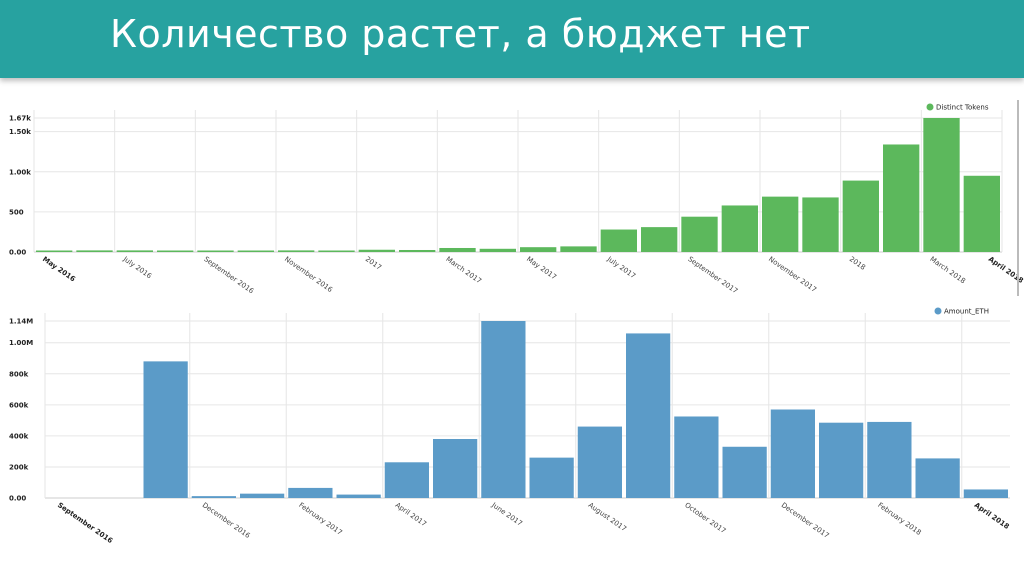 The width and height of the screenshot is (1024, 576). Describe the element at coordinates (21, 322) in the screenshot. I see `y-tick-label-eth-6: 1.14M` at that location.